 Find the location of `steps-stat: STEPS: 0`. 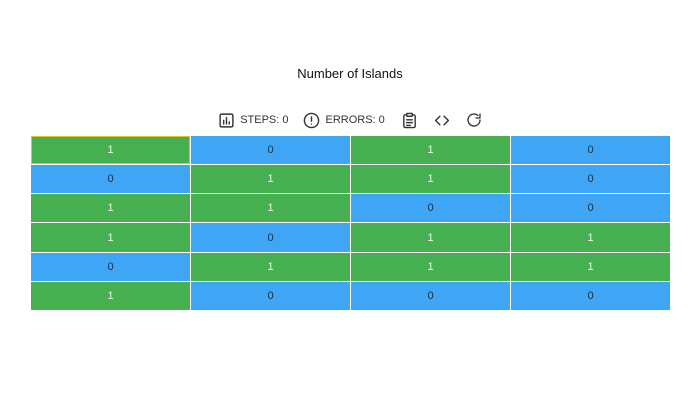

steps-stat: STEPS: 0 is located at coordinates (253, 120).